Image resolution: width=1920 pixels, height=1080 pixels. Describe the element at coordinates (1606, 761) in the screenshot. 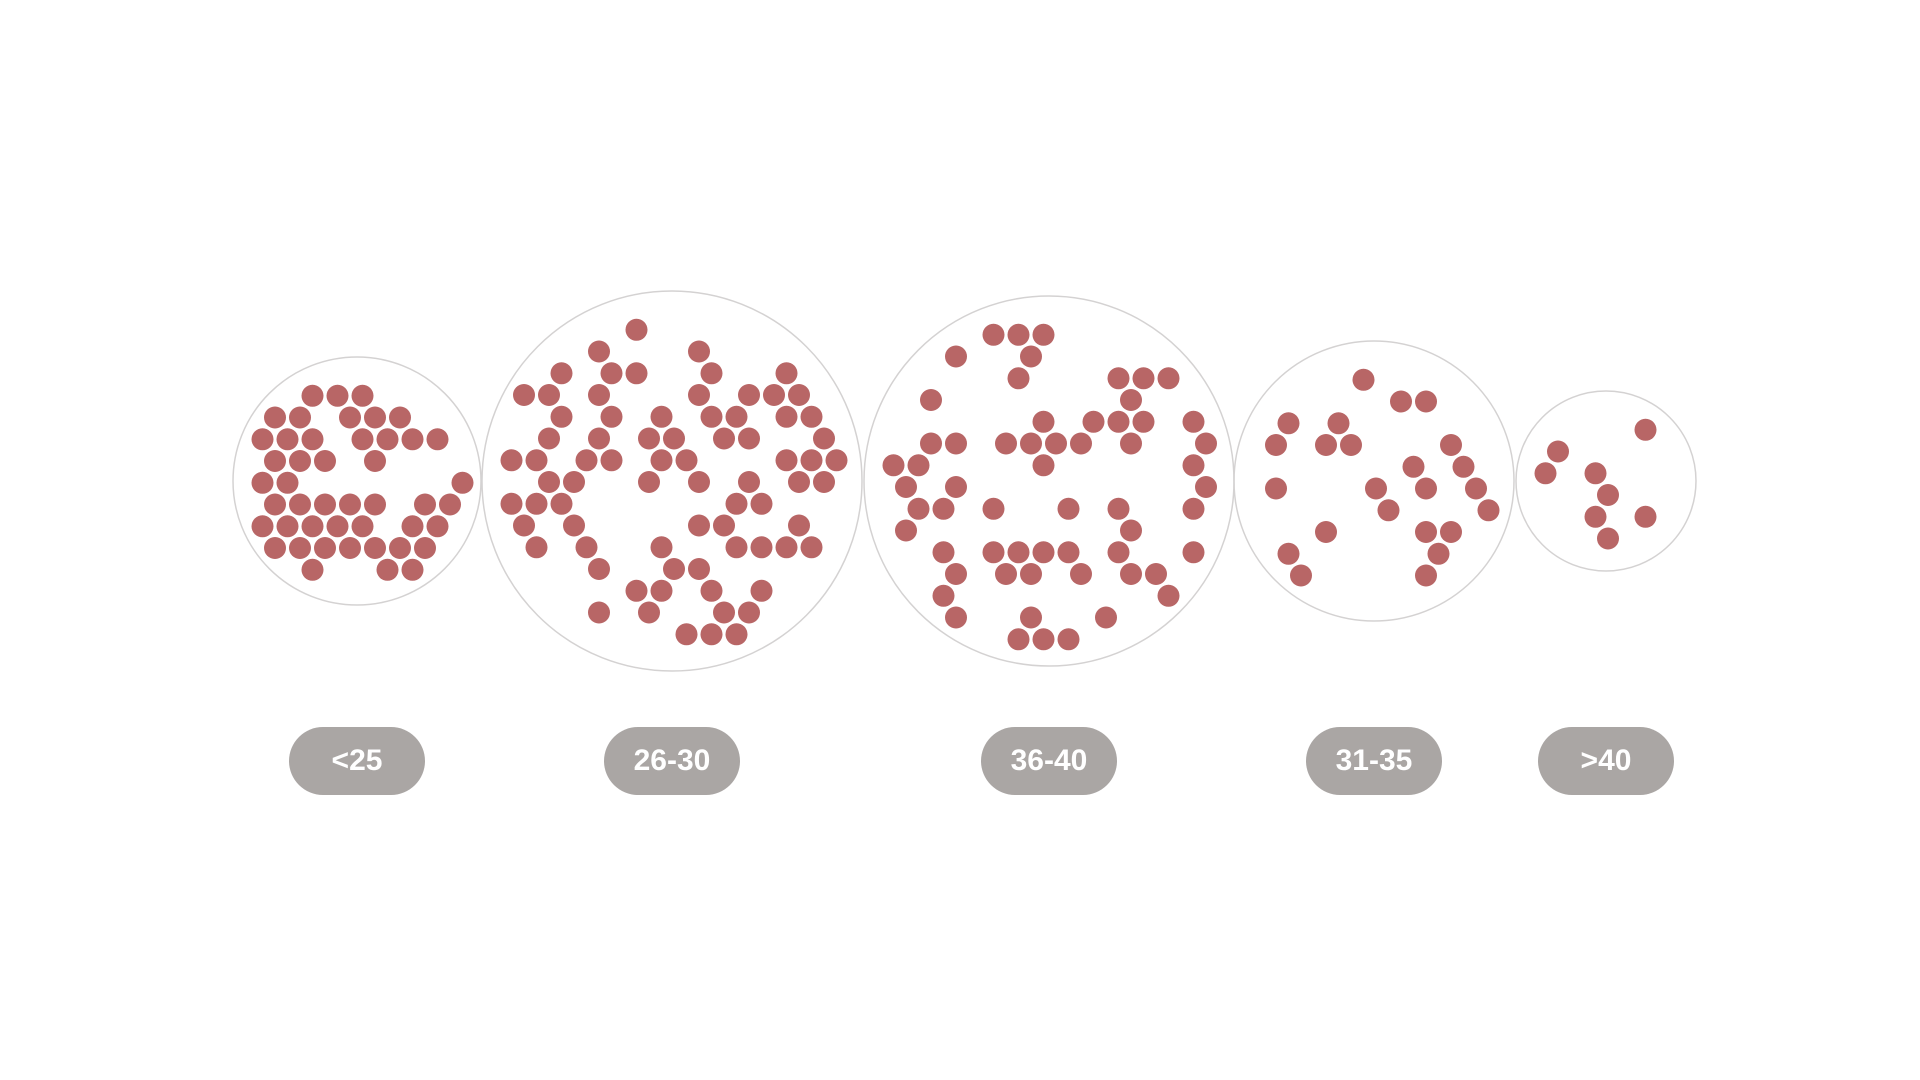

I see `group-label-over-40: >40` at that location.